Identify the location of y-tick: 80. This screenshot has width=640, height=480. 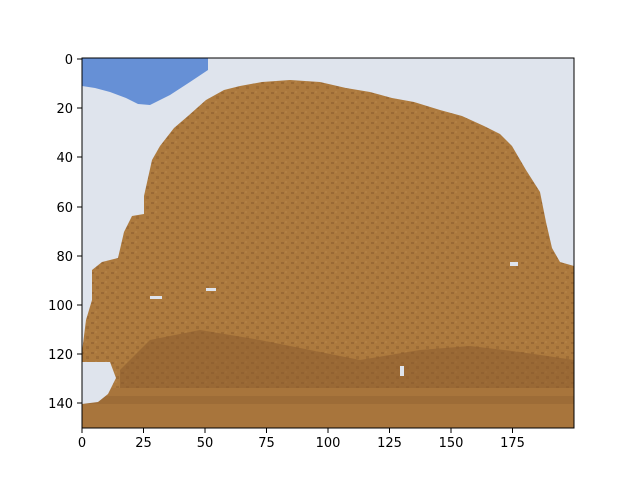
(69, 257).